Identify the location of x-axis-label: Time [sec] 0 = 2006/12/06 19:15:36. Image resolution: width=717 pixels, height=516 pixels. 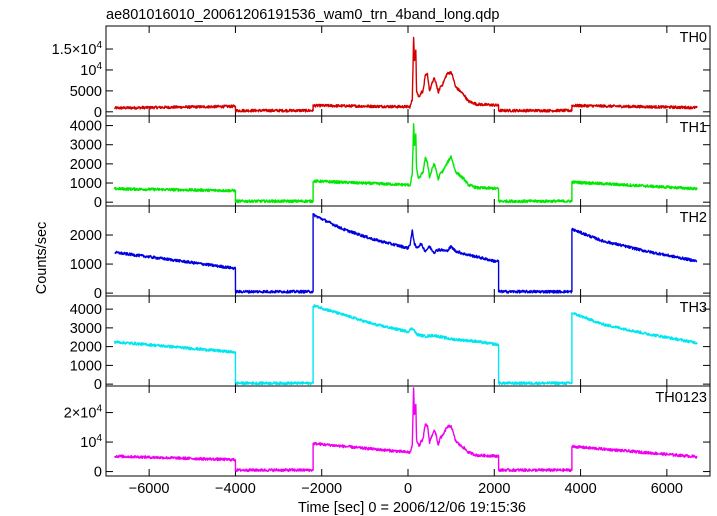
(412, 508).